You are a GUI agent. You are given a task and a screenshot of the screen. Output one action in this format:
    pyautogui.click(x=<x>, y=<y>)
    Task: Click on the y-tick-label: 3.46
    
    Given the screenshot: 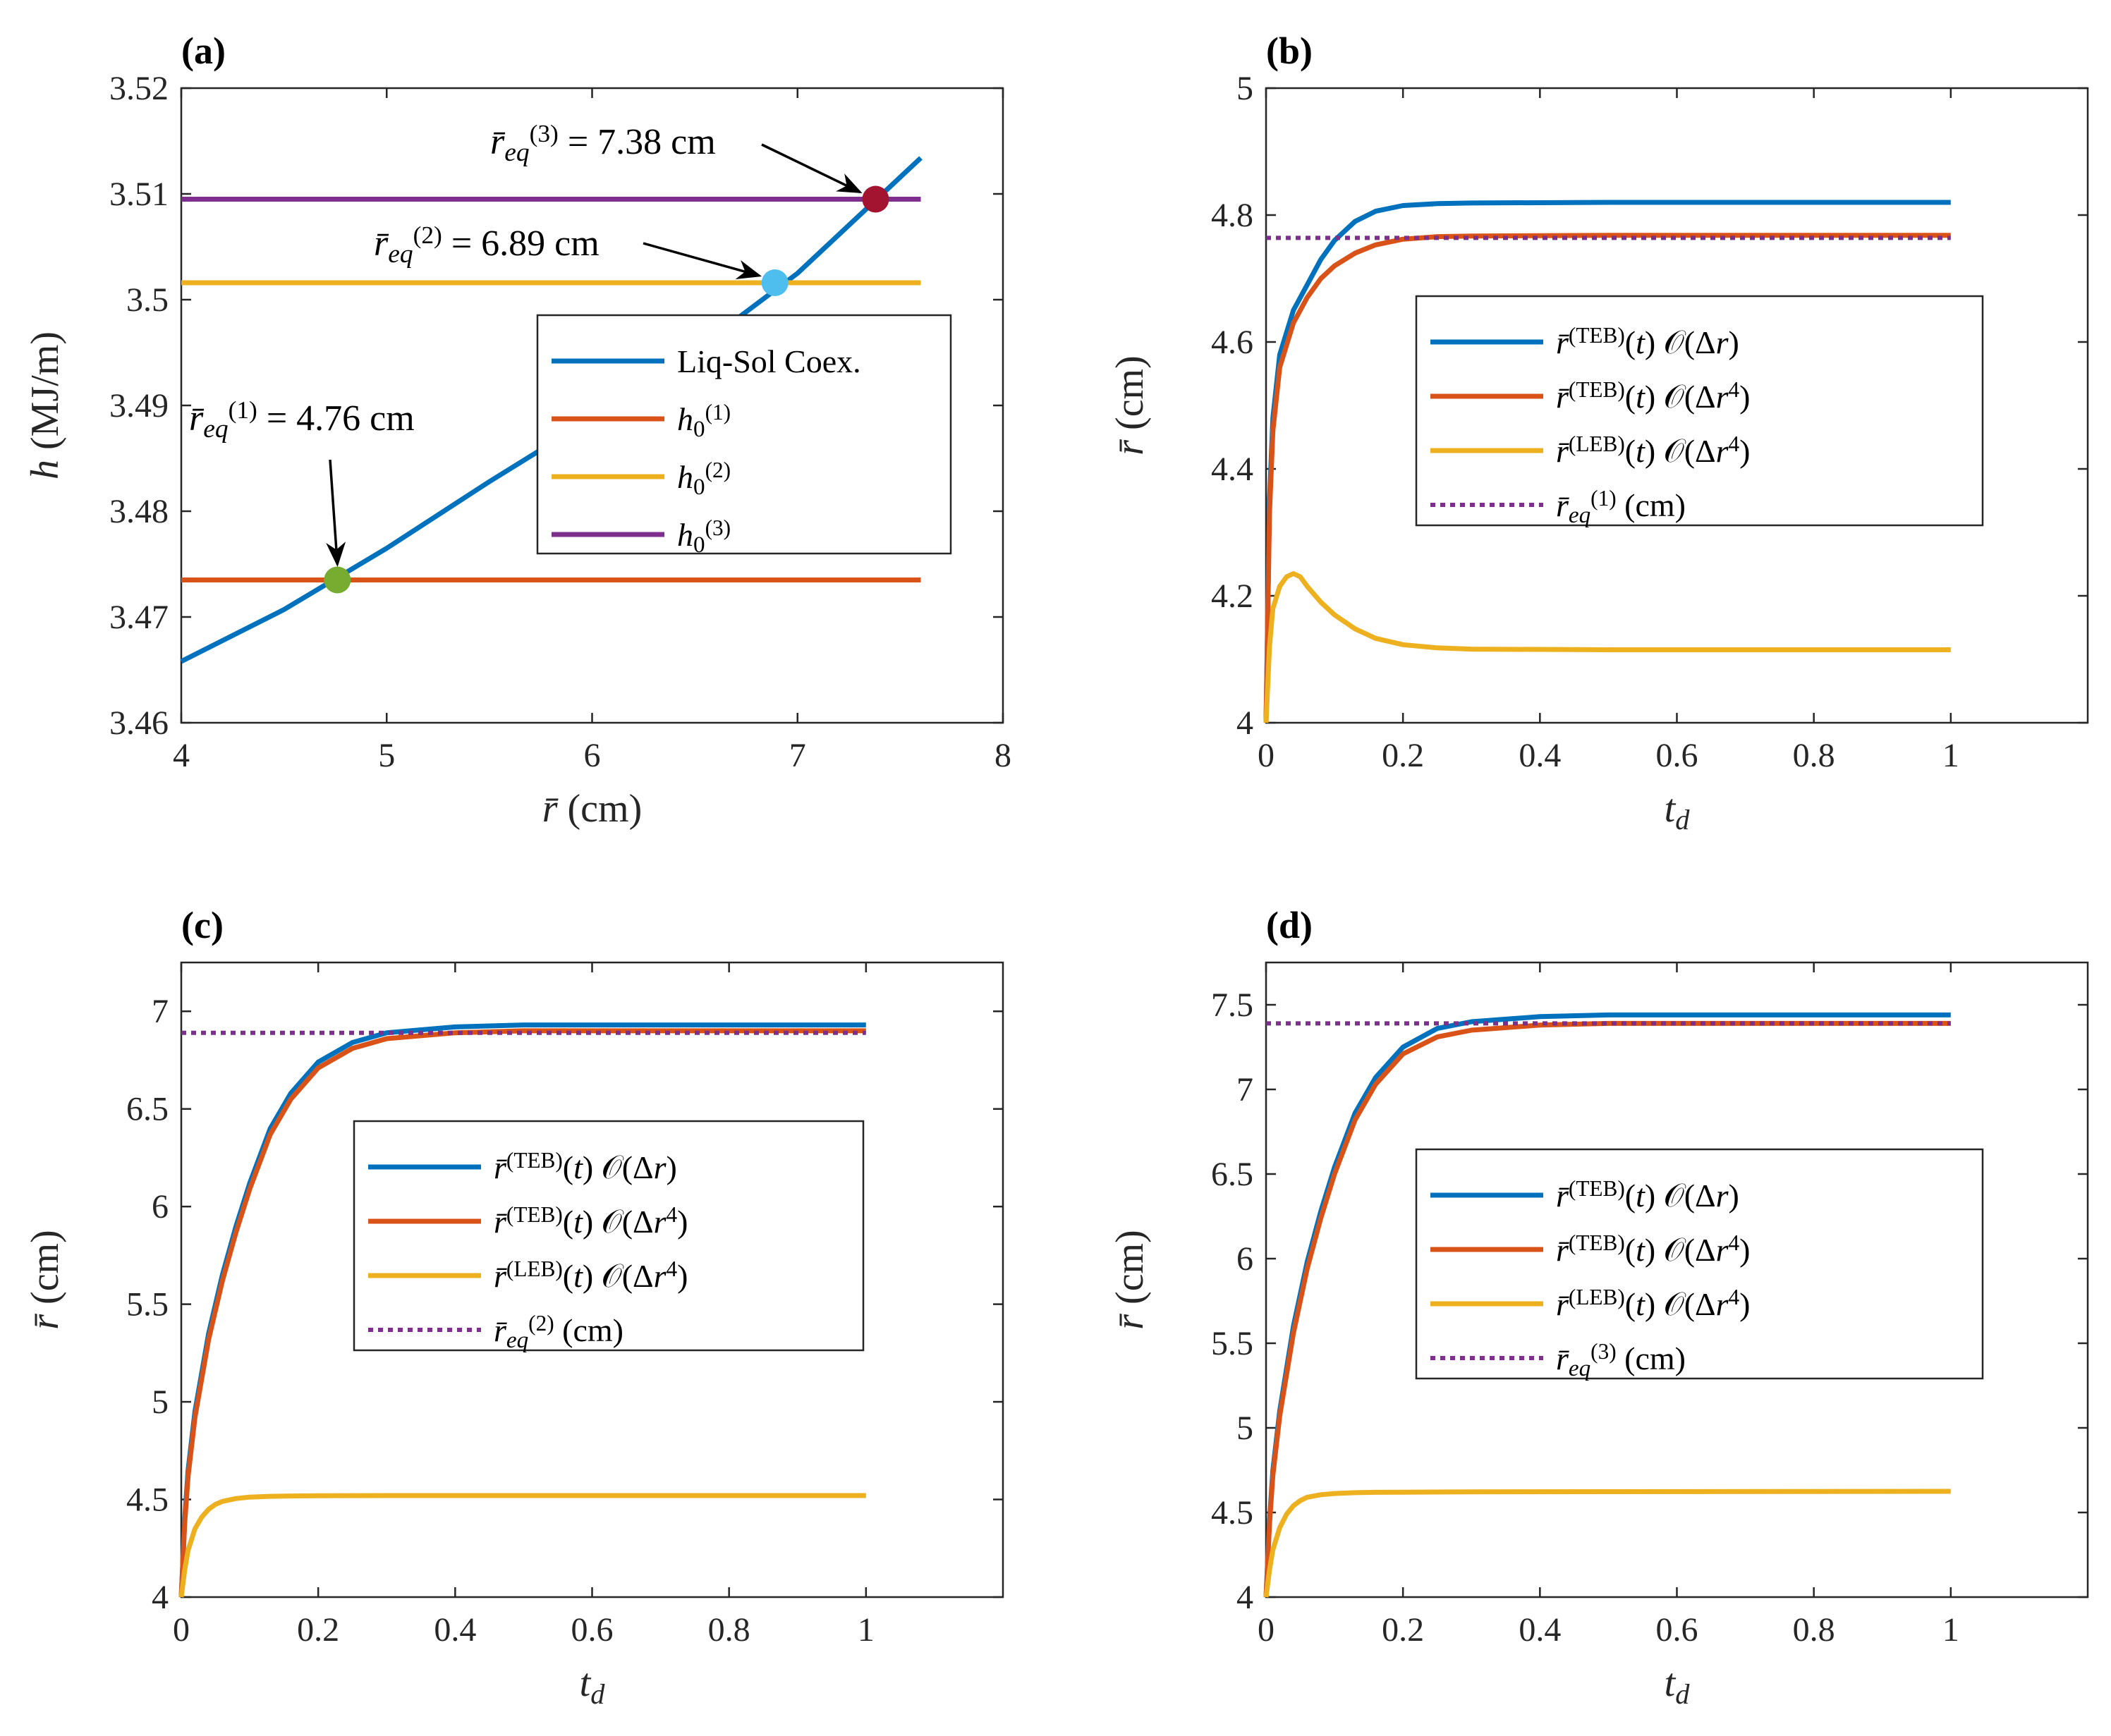 What is the action you would take?
    pyautogui.click(x=139, y=723)
    